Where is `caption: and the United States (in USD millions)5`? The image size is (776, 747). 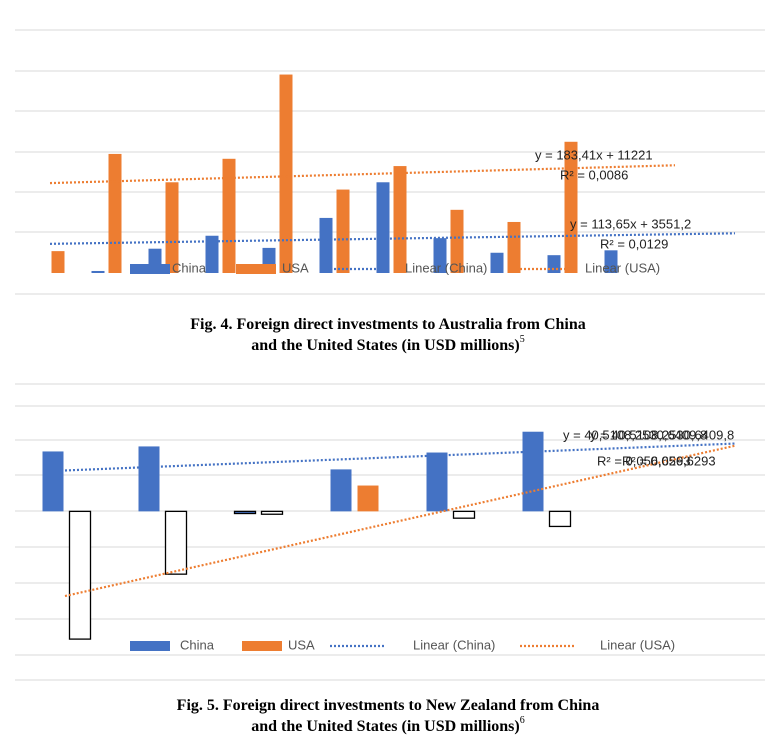 caption: and the United States (in USD millions)5 is located at coordinates (387, 343).